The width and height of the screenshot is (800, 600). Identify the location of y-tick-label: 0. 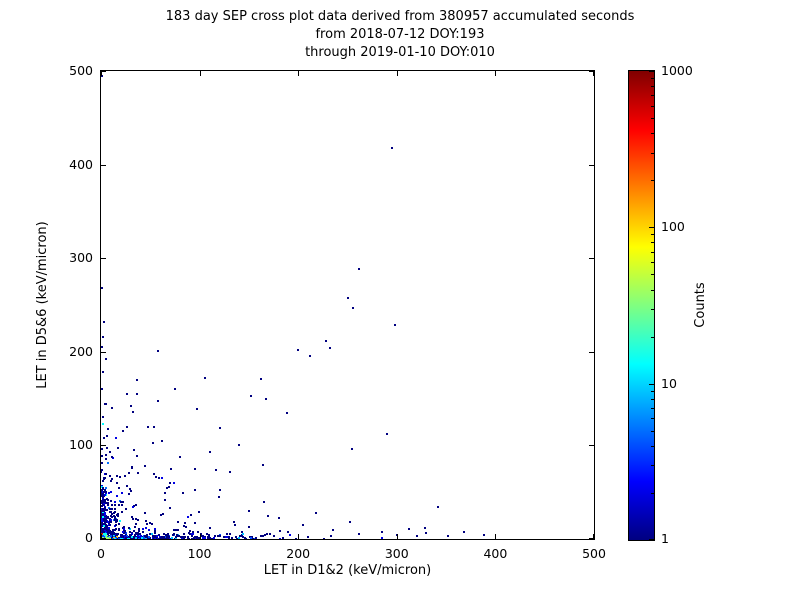
(89, 537).